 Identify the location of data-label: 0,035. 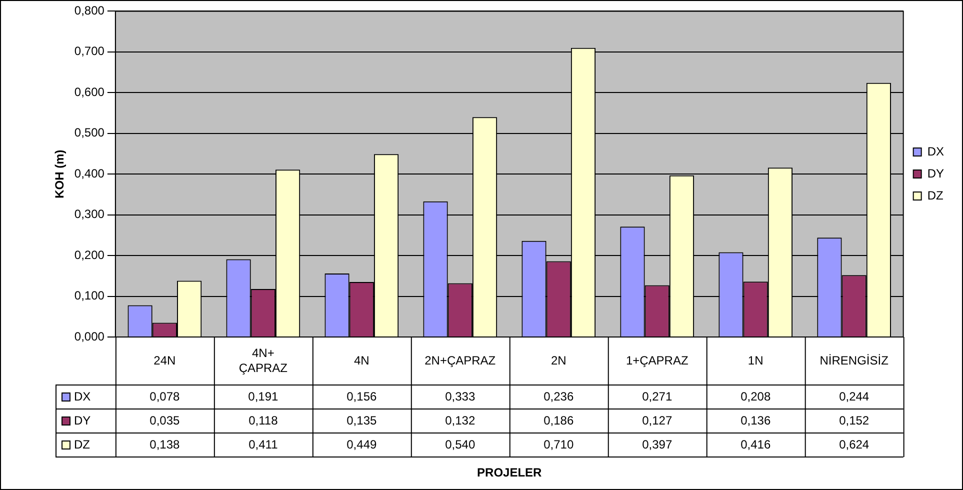
(165, 420).